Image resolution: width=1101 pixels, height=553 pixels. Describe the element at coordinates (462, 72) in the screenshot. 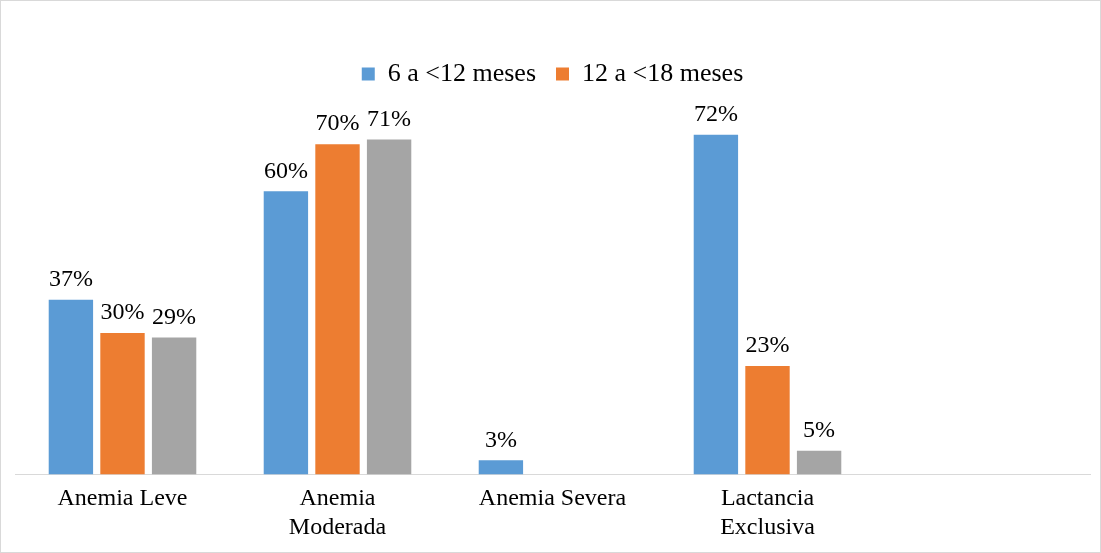

I see `legend-label: 6 a <12 meses` at that location.